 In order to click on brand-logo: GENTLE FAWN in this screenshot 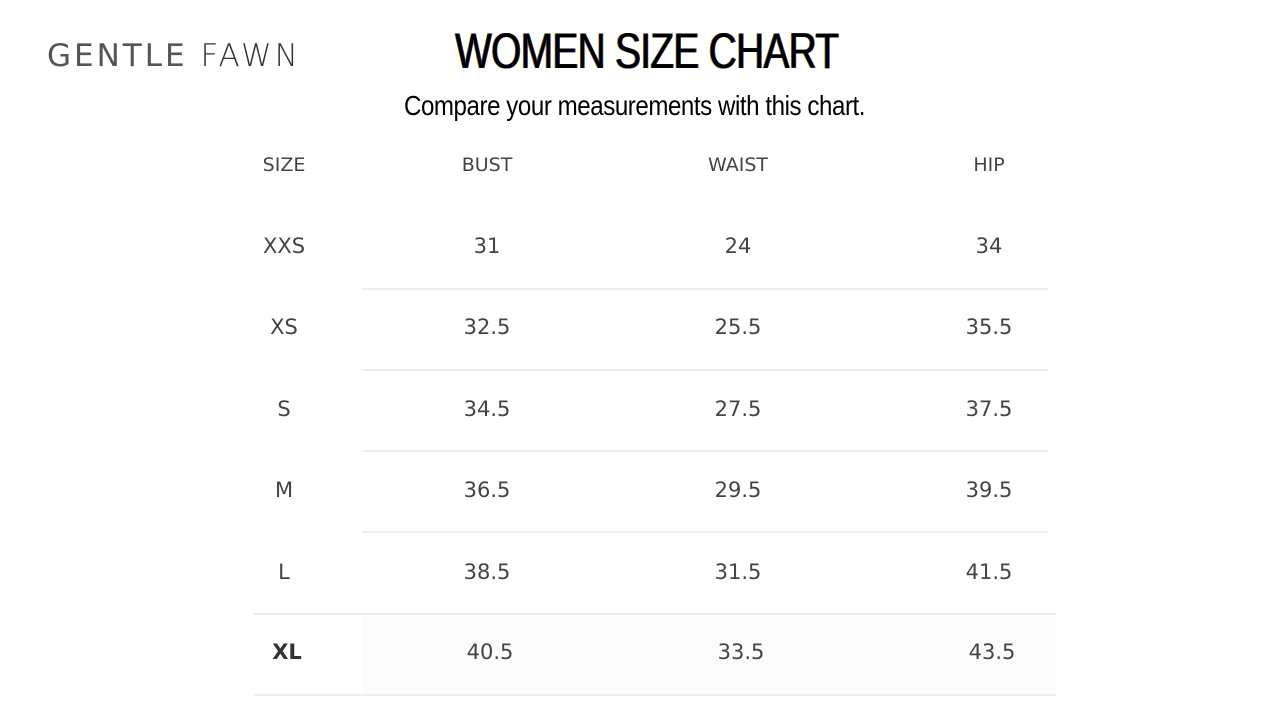, I will do `click(174, 56)`.